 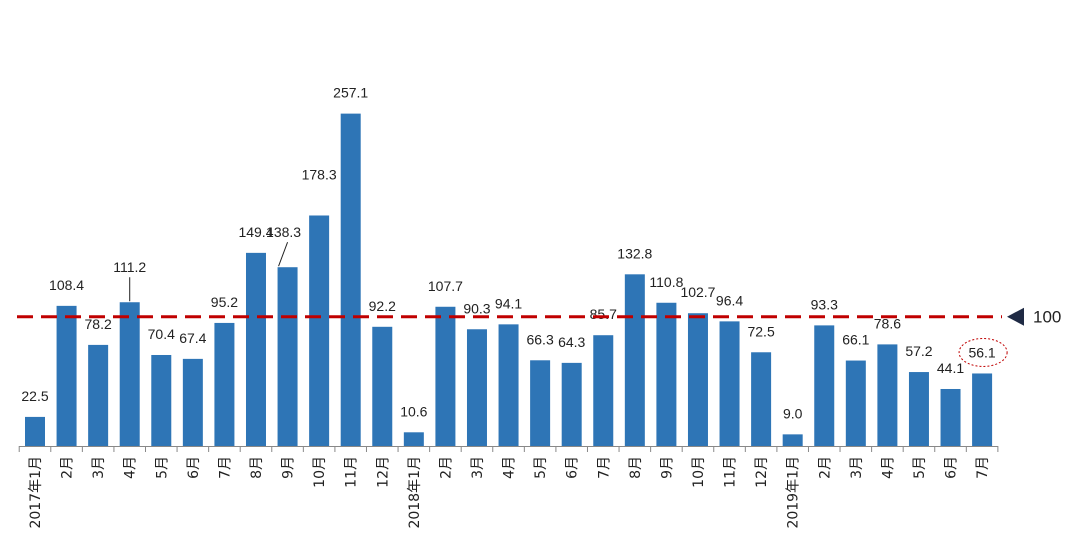 I want to click on data-label: 102.7, so click(x=697, y=292).